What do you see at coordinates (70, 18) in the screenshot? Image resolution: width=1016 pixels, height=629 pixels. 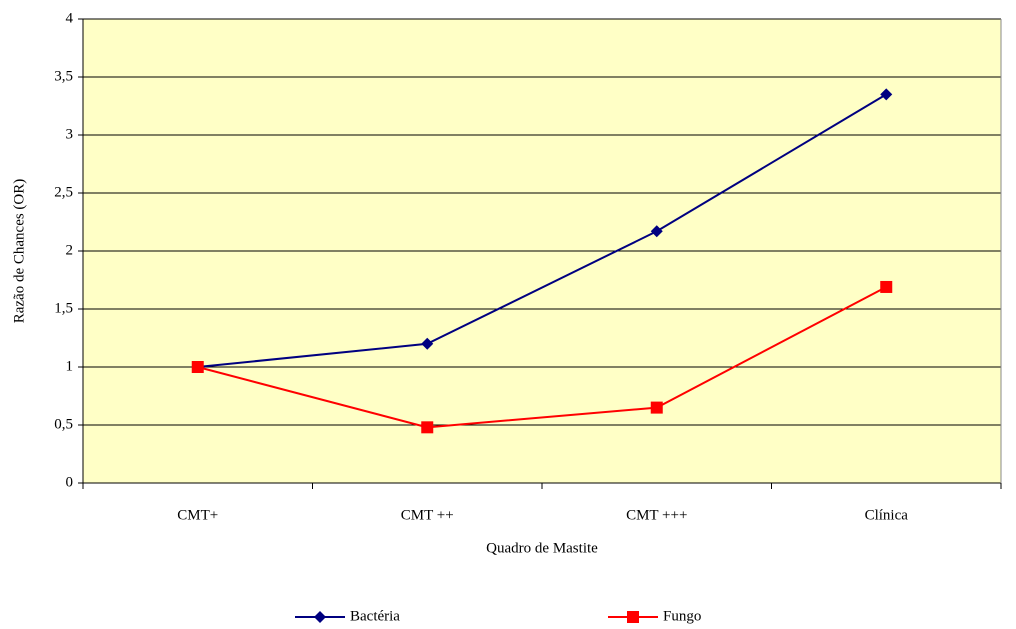 I see `y-tick-label: 4` at bounding box center [70, 18].